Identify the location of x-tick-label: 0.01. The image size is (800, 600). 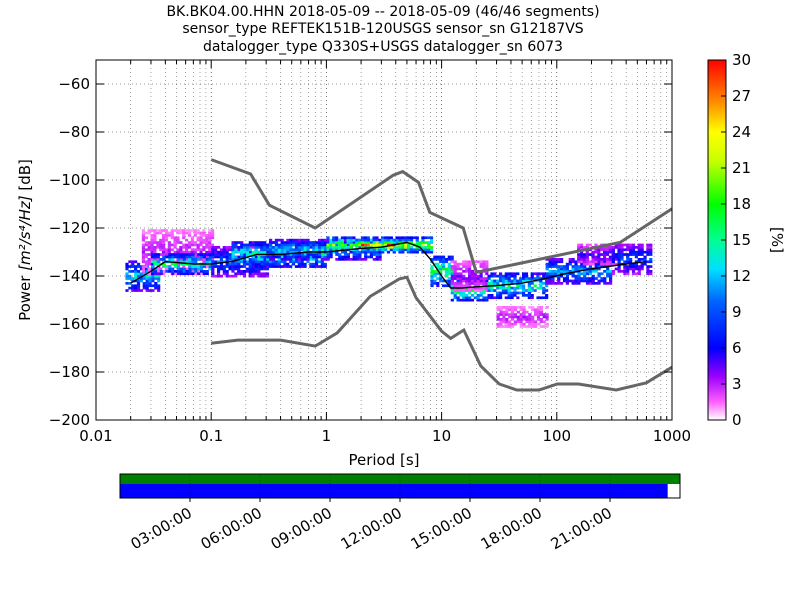
(95, 436).